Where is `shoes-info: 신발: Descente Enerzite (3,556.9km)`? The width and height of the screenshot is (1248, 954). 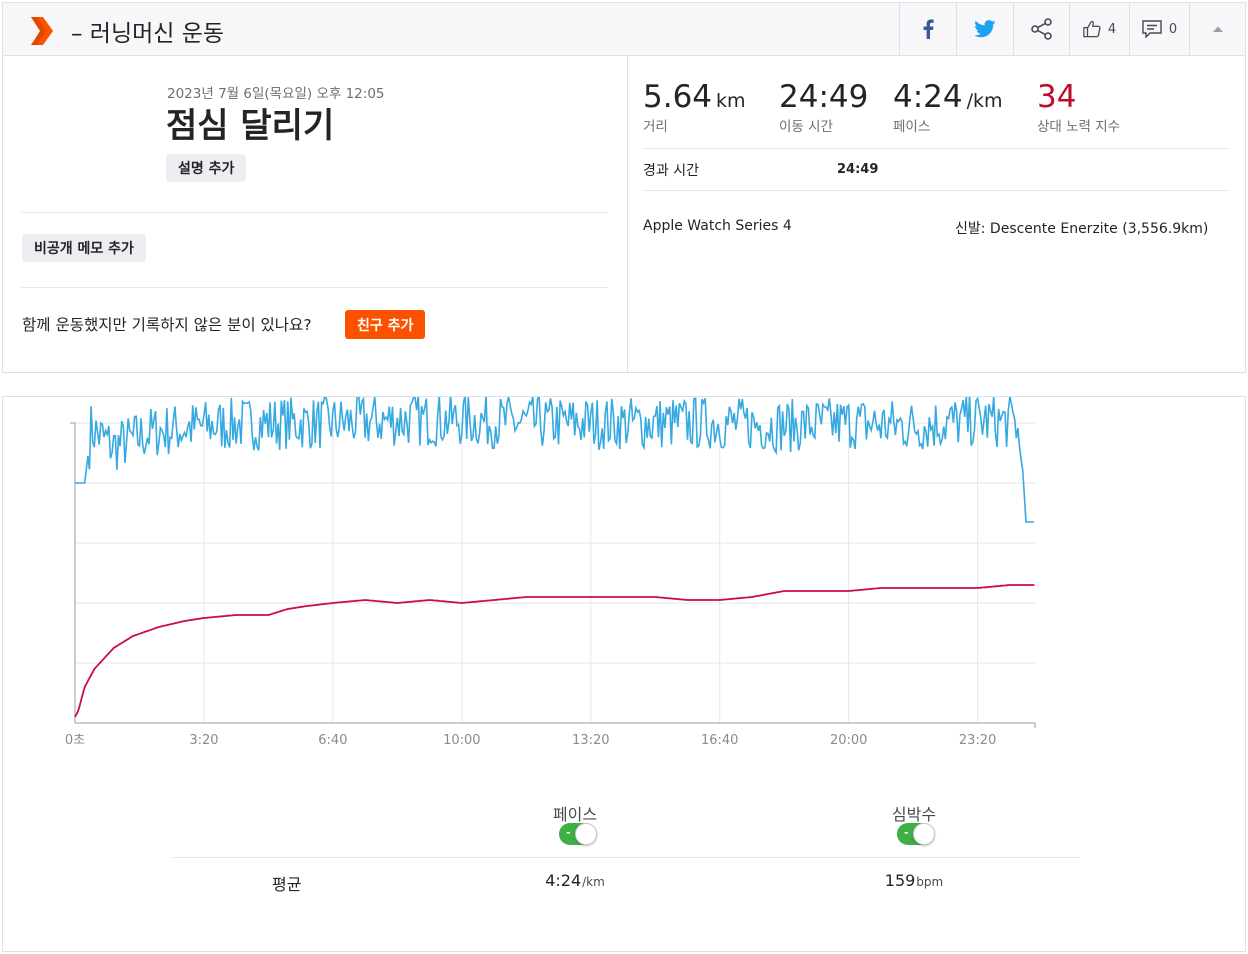 shoes-info: 신발: Descente Enerzite (3,556.9km) is located at coordinates (1082, 229).